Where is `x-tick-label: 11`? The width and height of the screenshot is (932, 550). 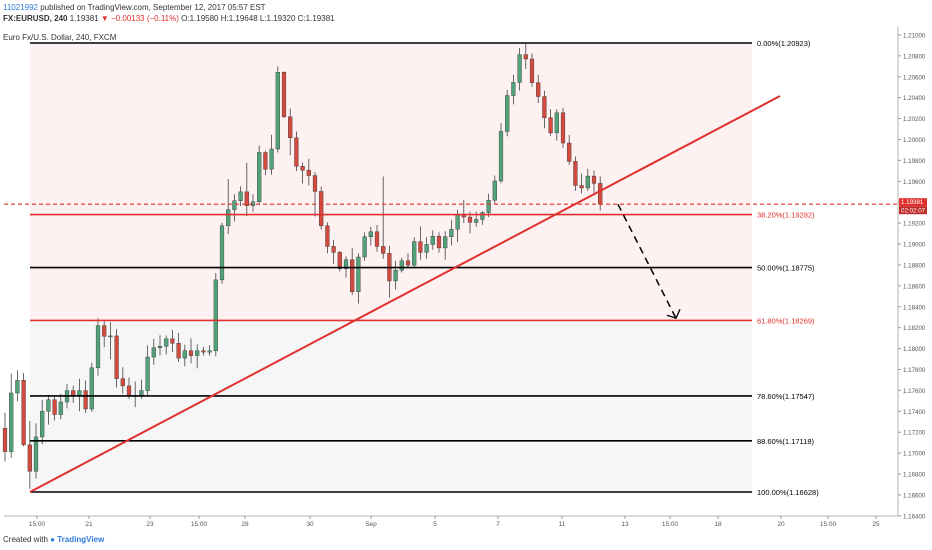 x-tick-label: 11 is located at coordinates (562, 524).